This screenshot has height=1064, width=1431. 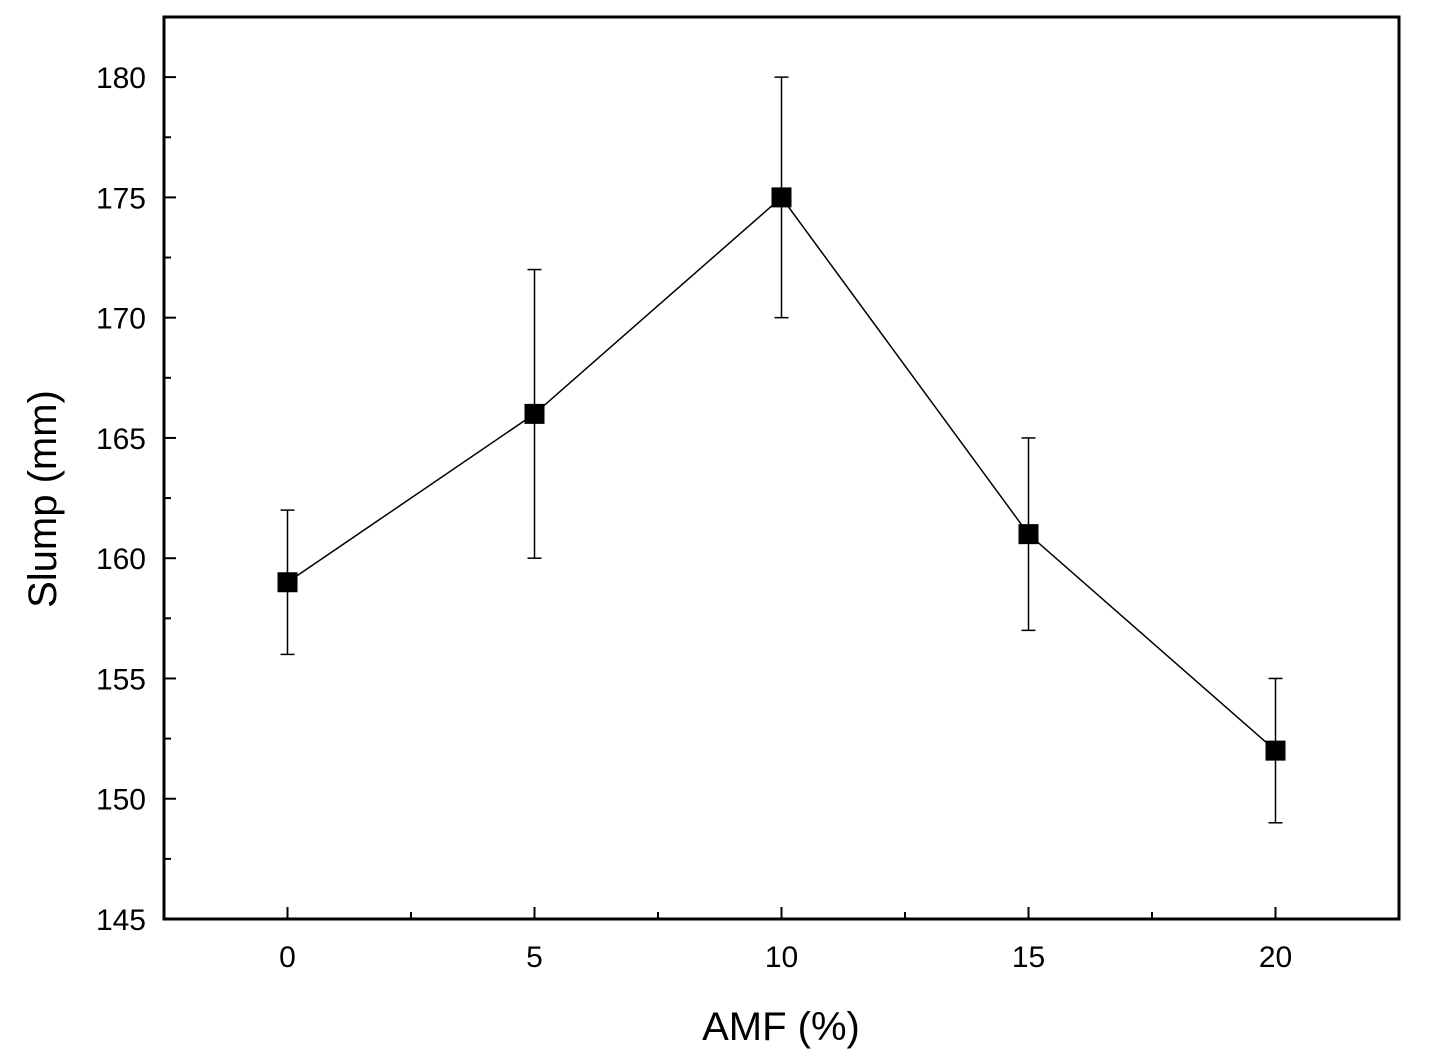 What do you see at coordinates (43, 499) in the screenshot?
I see `y-axis-title: Slump (mm)` at bounding box center [43, 499].